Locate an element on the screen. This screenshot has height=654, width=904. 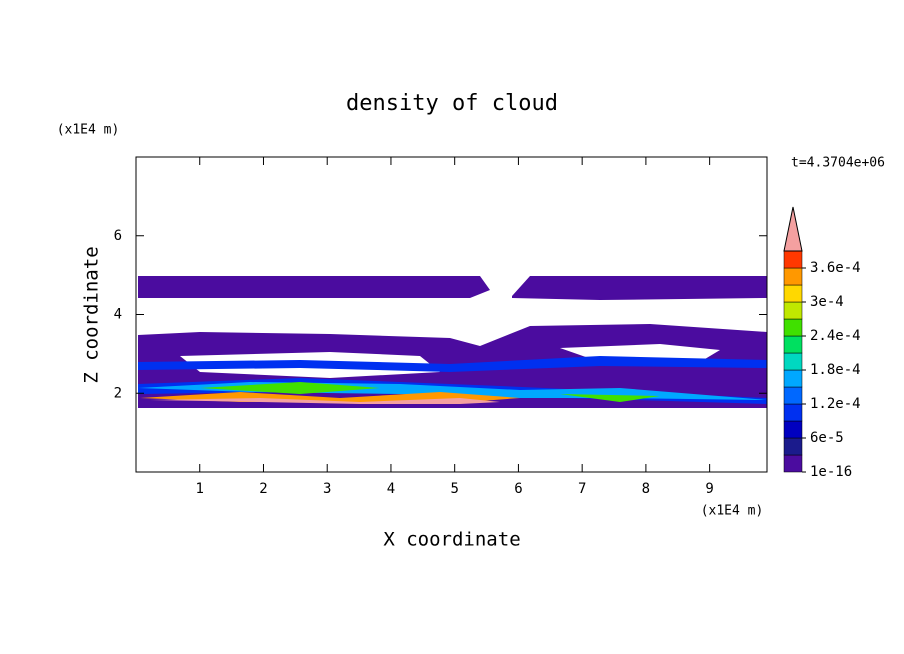
colorbar-tick-label: 1e-16 is located at coordinates (831, 472).